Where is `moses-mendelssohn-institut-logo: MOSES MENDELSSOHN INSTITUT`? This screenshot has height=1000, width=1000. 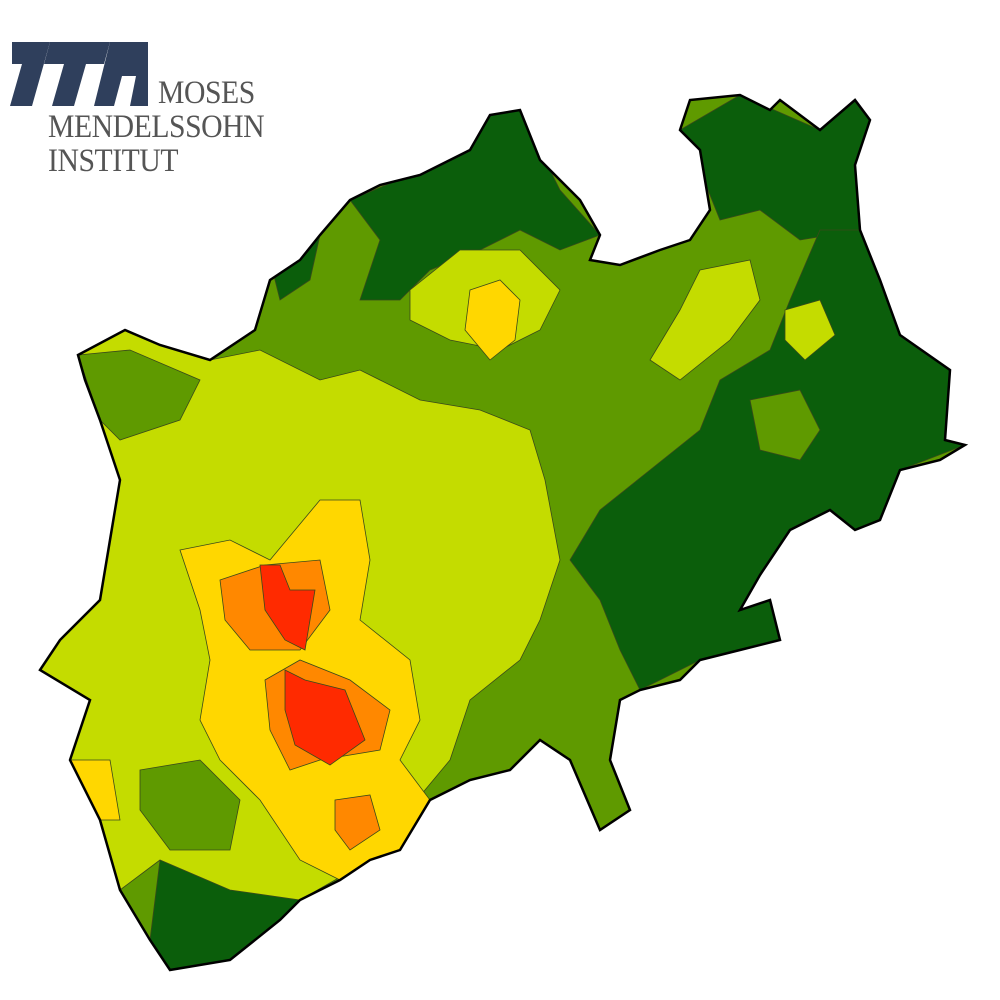
moses-mendelssohn-institut-logo: MOSES MENDELSSOHN INSTITUT is located at coordinates (155, 115).